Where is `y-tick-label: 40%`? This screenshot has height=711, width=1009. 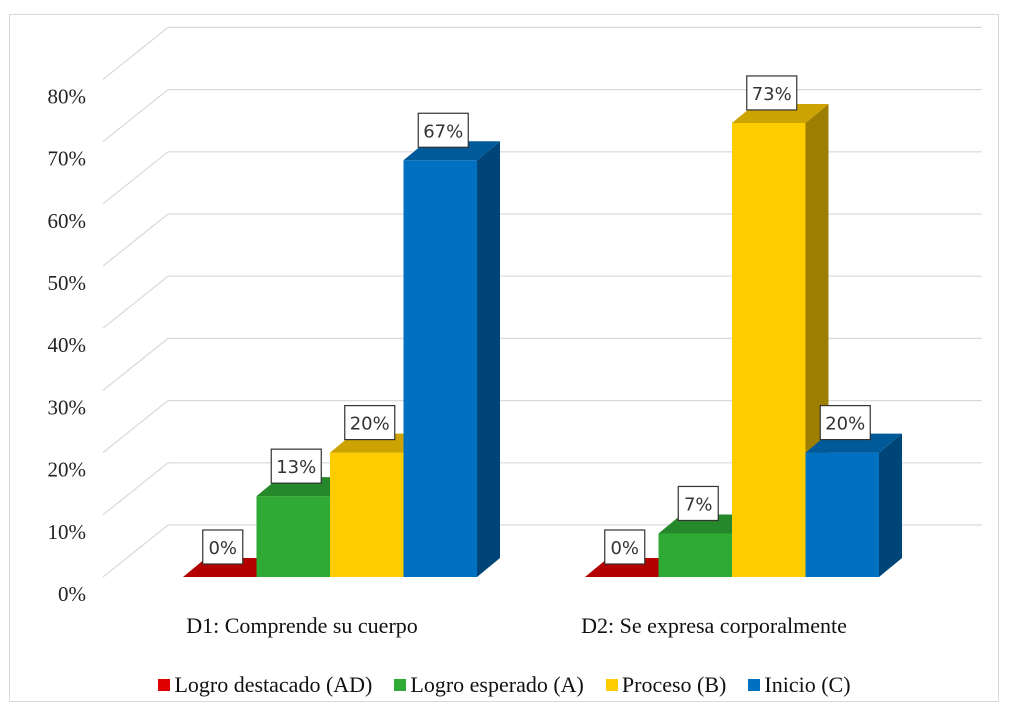 y-tick-label: 40% is located at coordinates (67, 345).